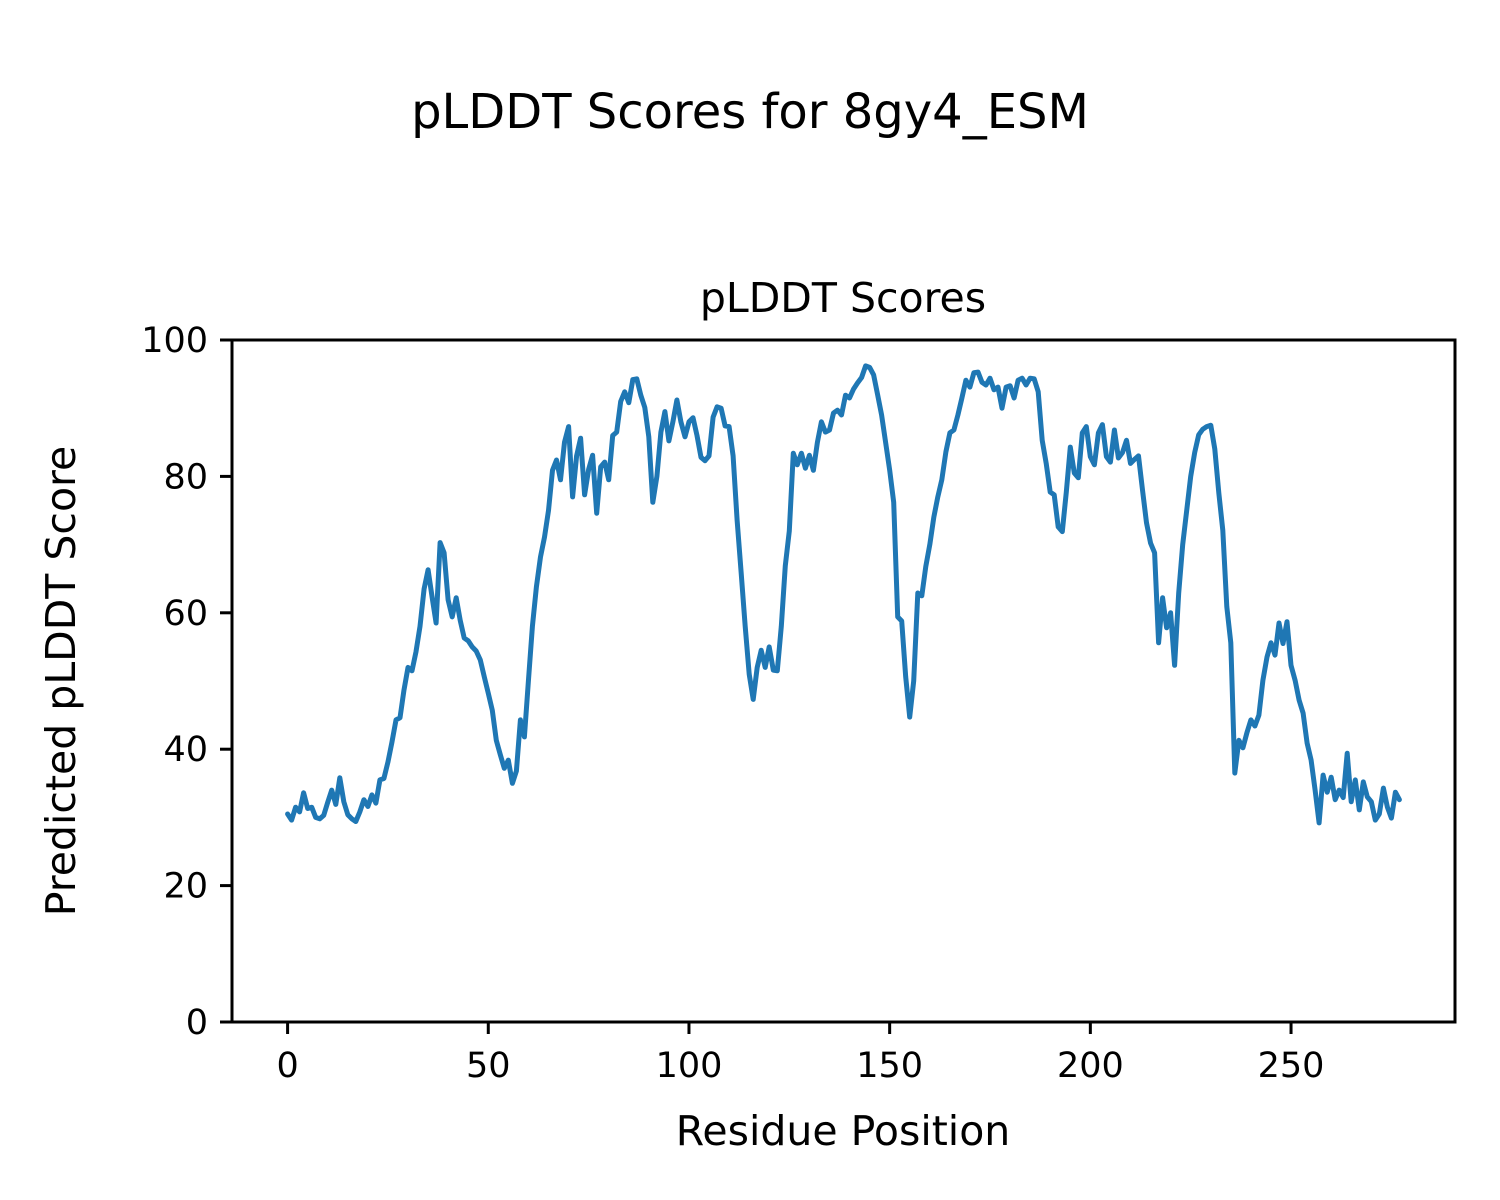 The width and height of the screenshot is (1500, 1200). What do you see at coordinates (186, 682) in the screenshot?
I see `y-axis-ticks: 0 20 40 60 80 100` at bounding box center [186, 682].